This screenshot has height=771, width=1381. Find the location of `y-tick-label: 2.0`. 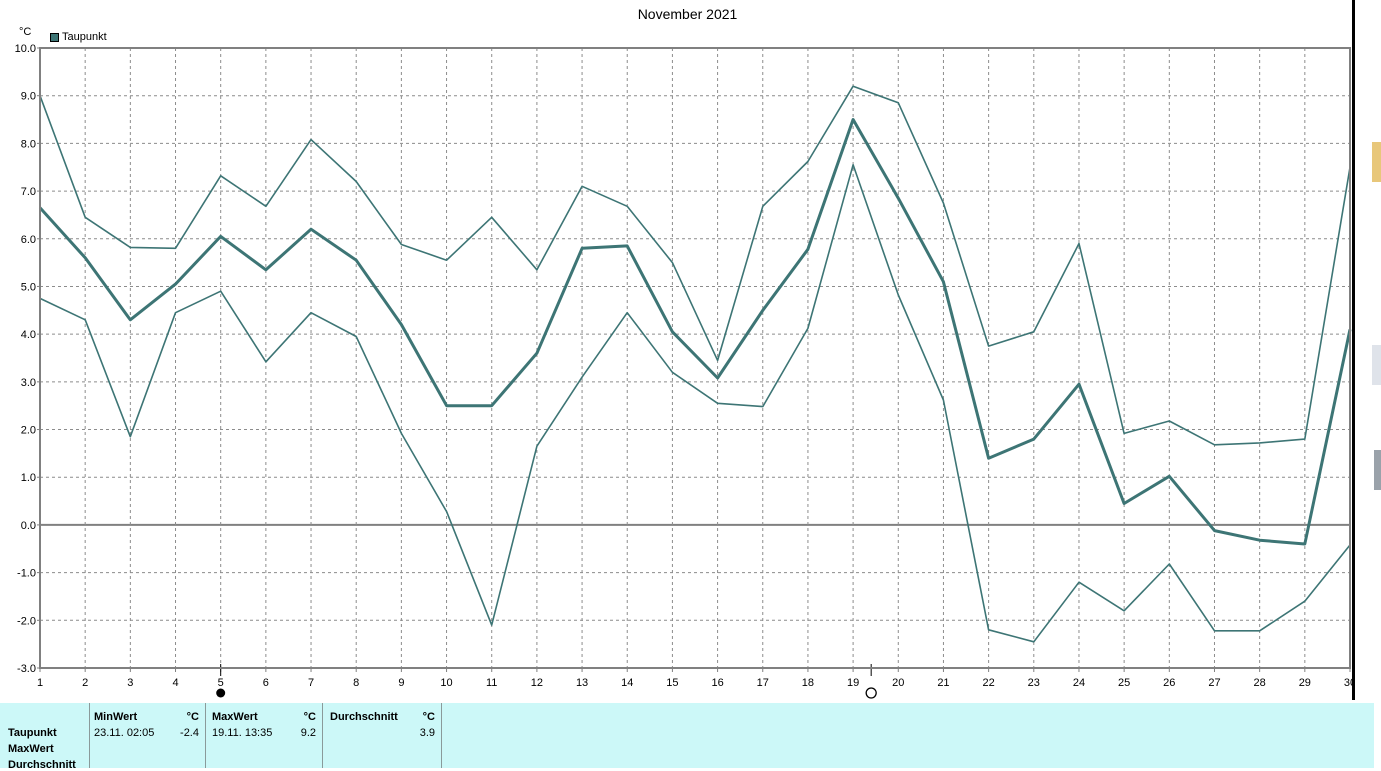

y-tick-label: 2.0 is located at coordinates (28, 431).